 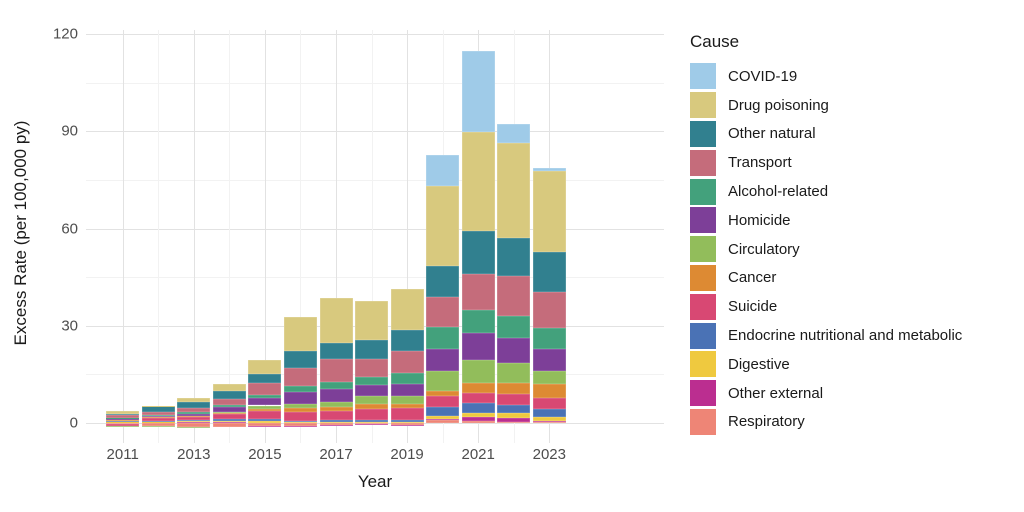 I want to click on bar-segment-2022-cancer, so click(x=514, y=388).